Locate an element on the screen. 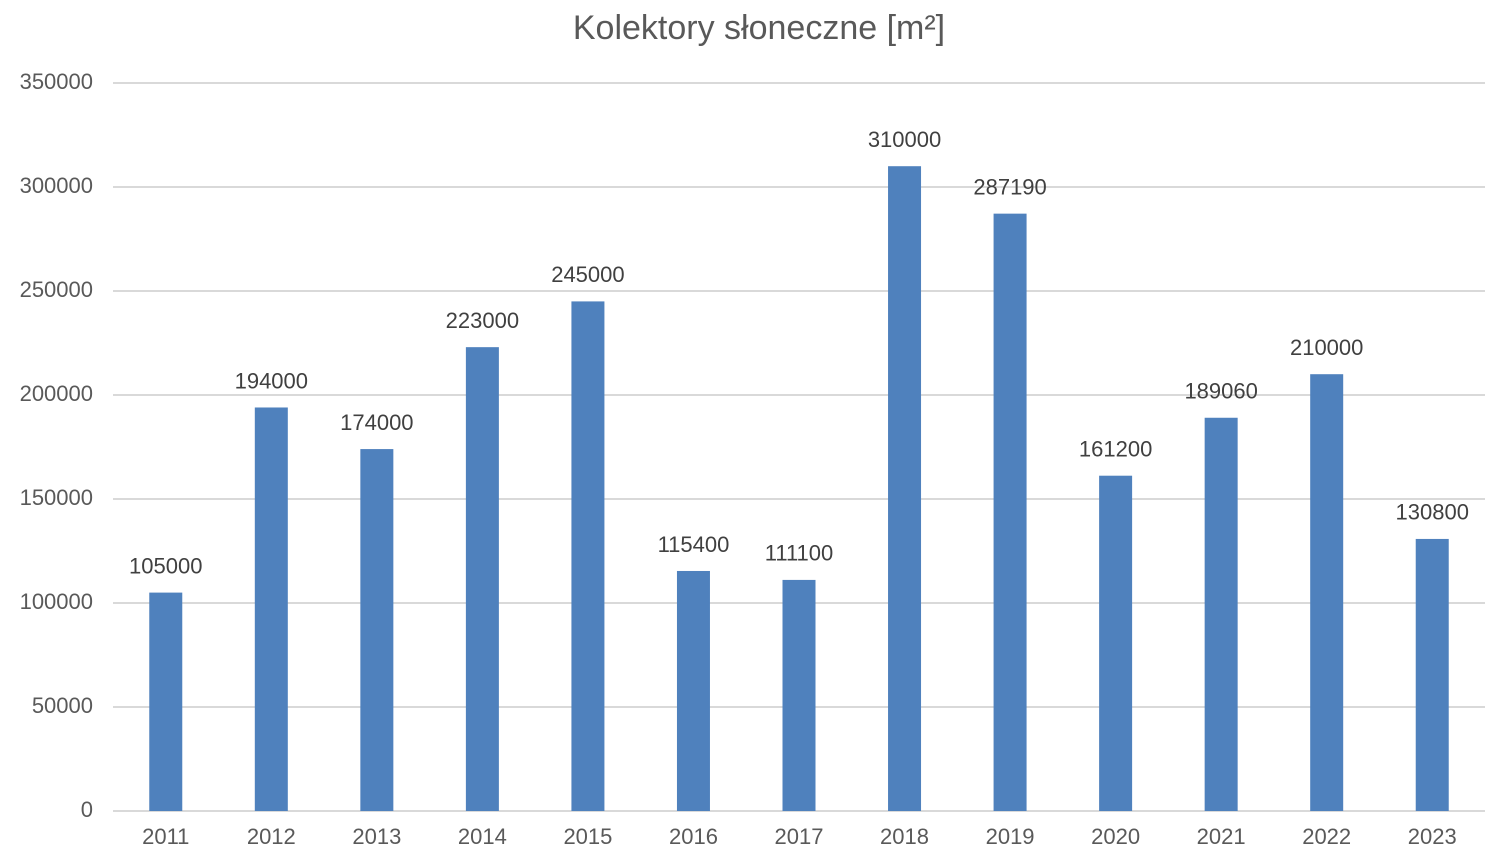 This screenshot has width=1485, height=850. x-tick-label: 2021 is located at coordinates (1221, 836).